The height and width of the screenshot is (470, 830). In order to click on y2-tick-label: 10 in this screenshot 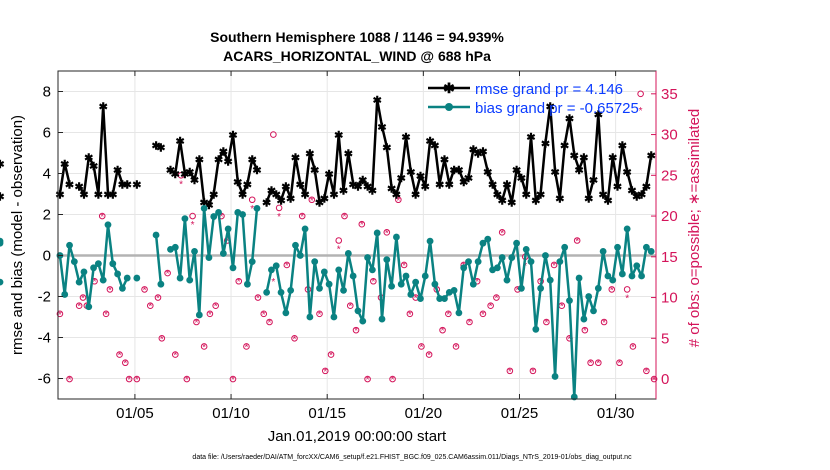, I will do `click(669, 298)`.